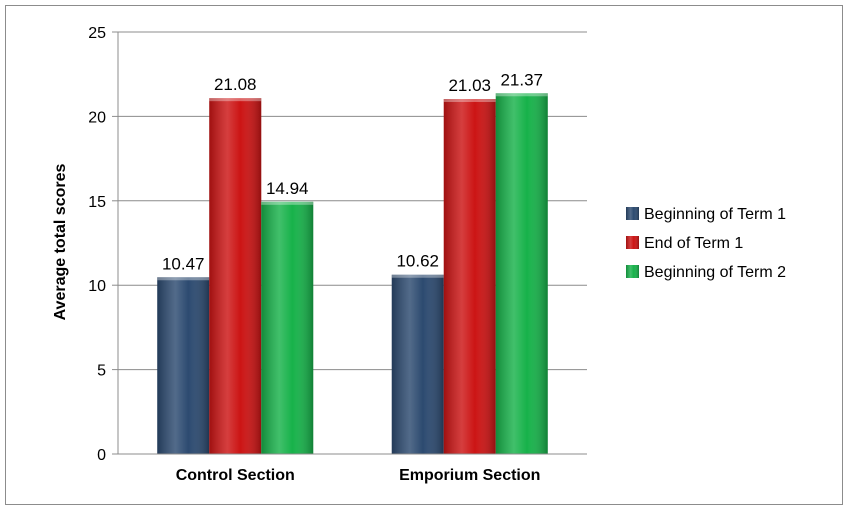 This screenshot has height=512, width=850. Describe the element at coordinates (358, 475) in the screenshot. I see `category-labels: Control Section Emporium Section` at that location.